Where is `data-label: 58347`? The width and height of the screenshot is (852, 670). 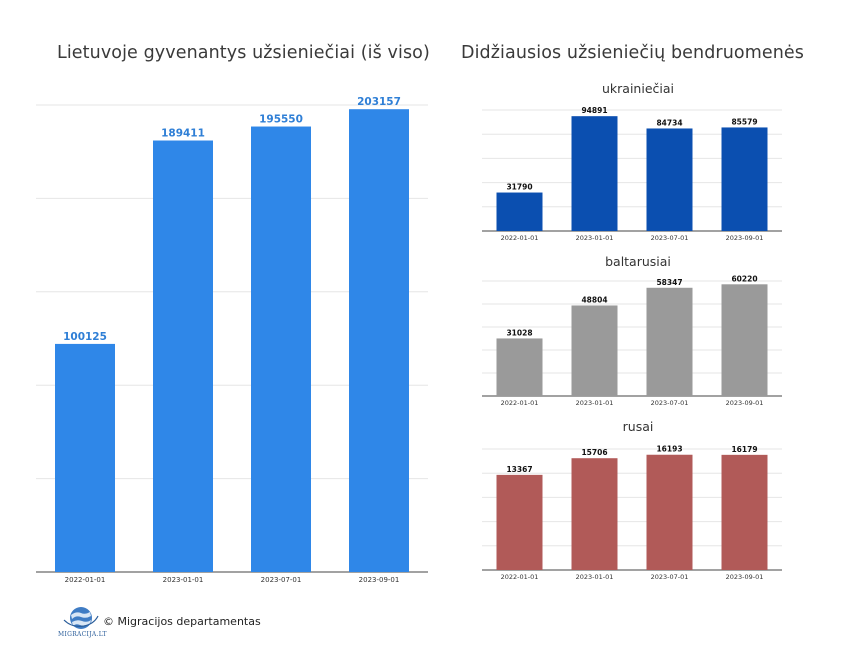 data-label: 58347 is located at coordinates (669, 282).